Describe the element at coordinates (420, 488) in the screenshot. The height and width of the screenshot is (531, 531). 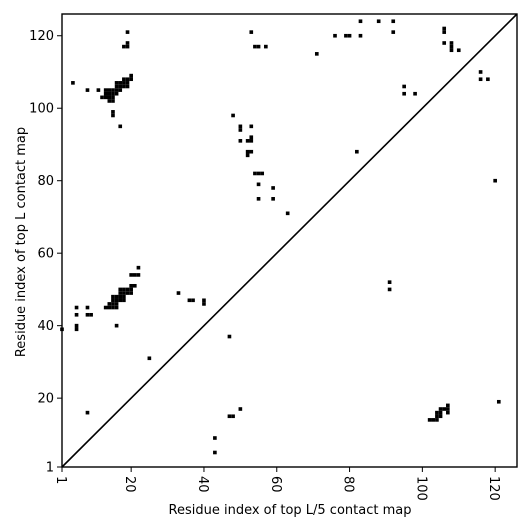
I see `x-tick-label: 100` at that location.